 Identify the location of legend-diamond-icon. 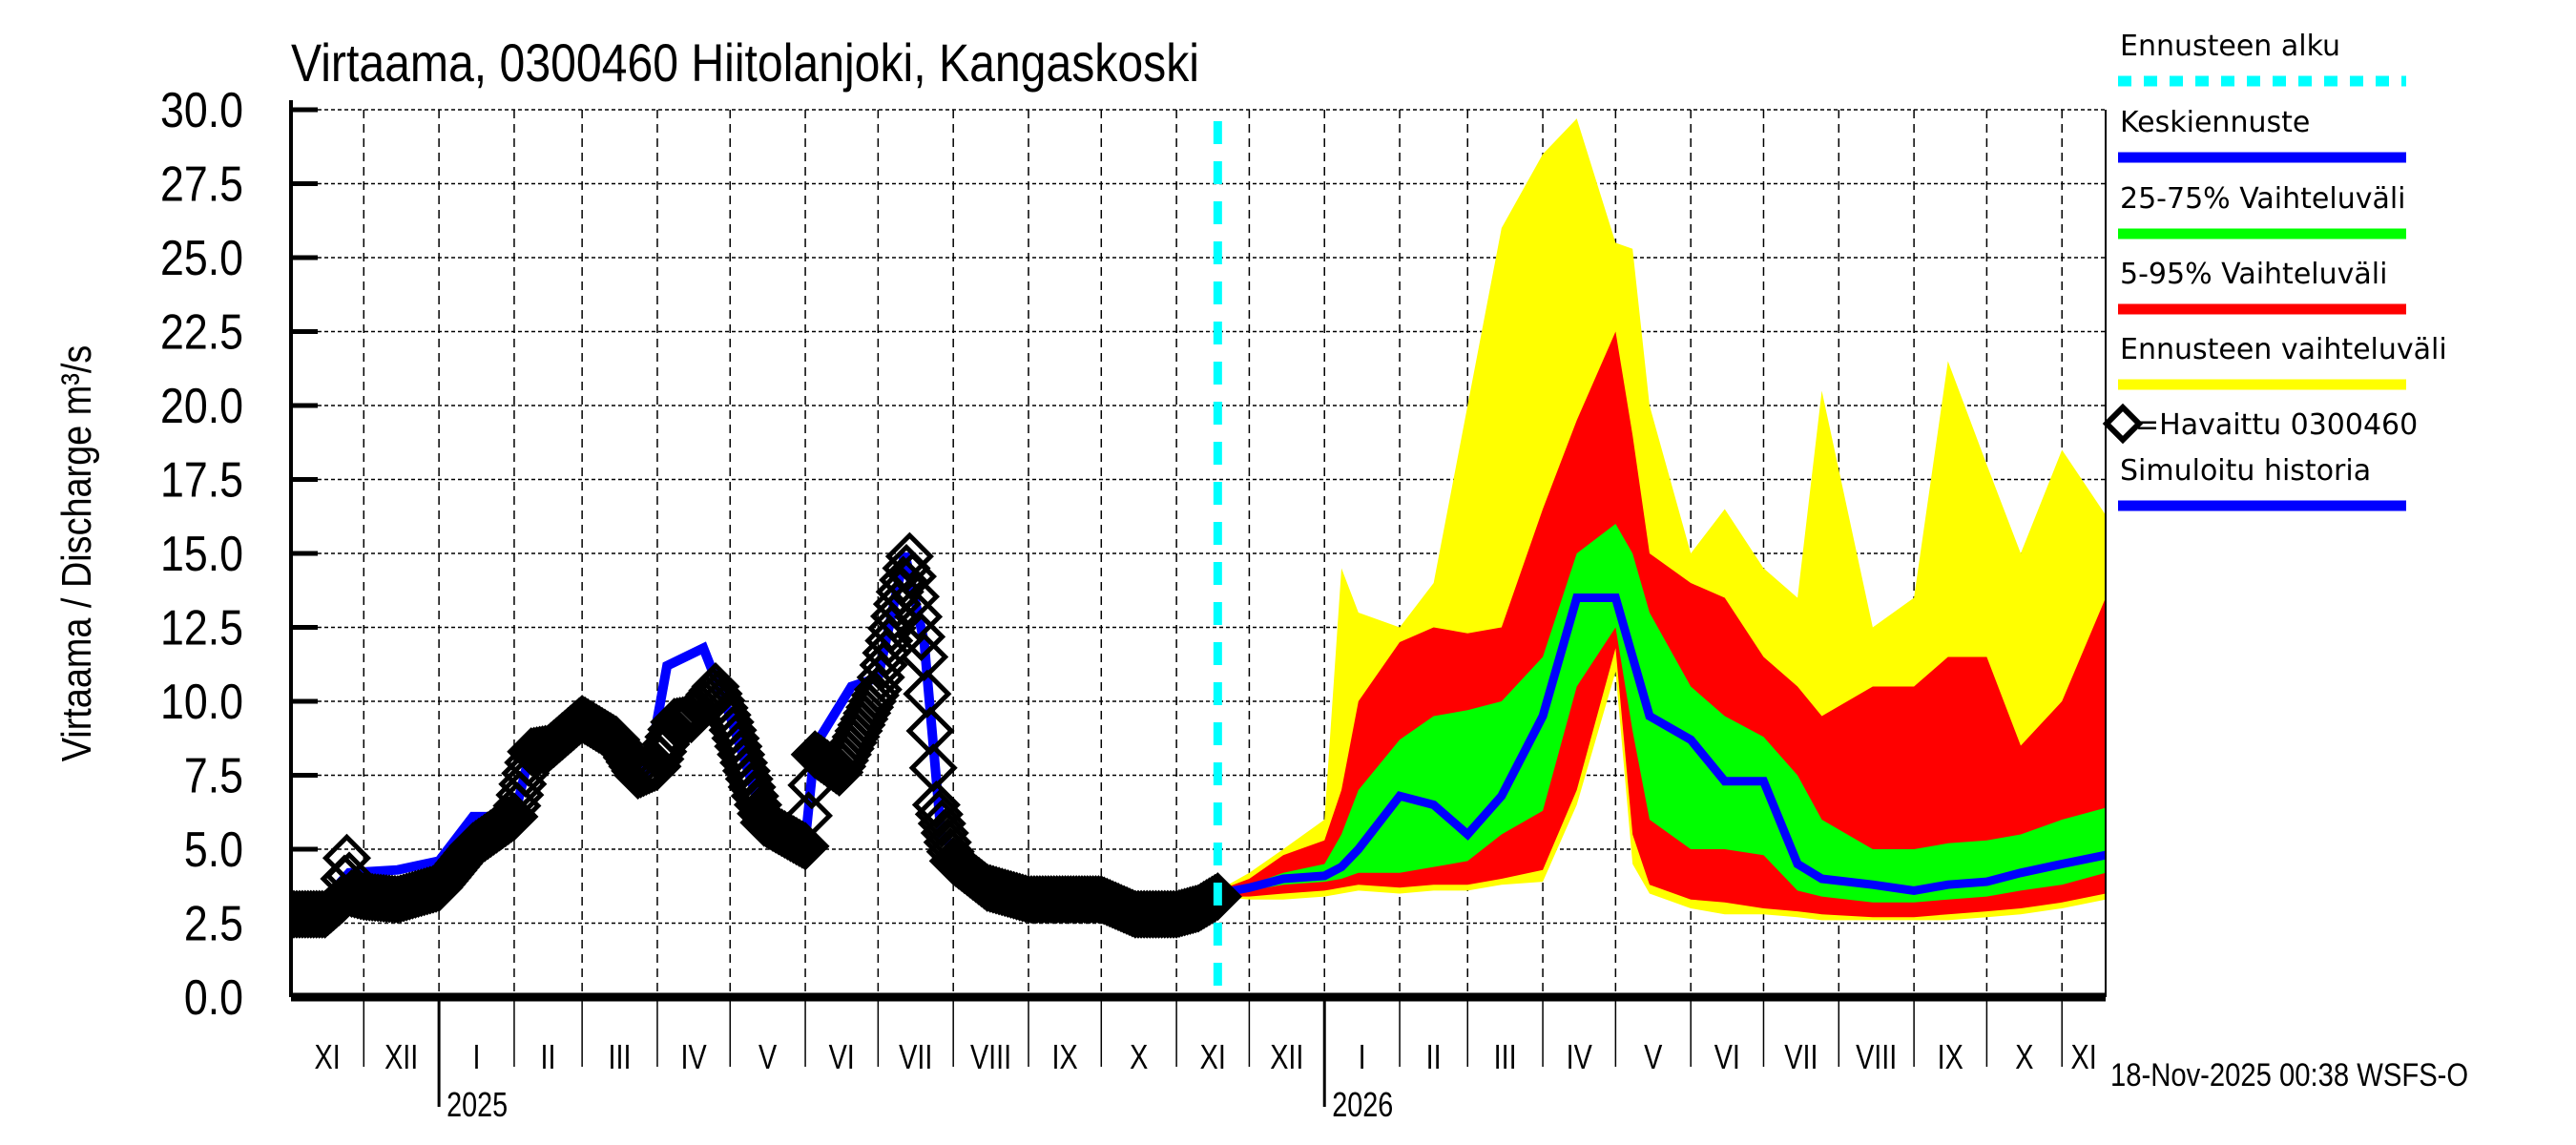
(2123, 424).